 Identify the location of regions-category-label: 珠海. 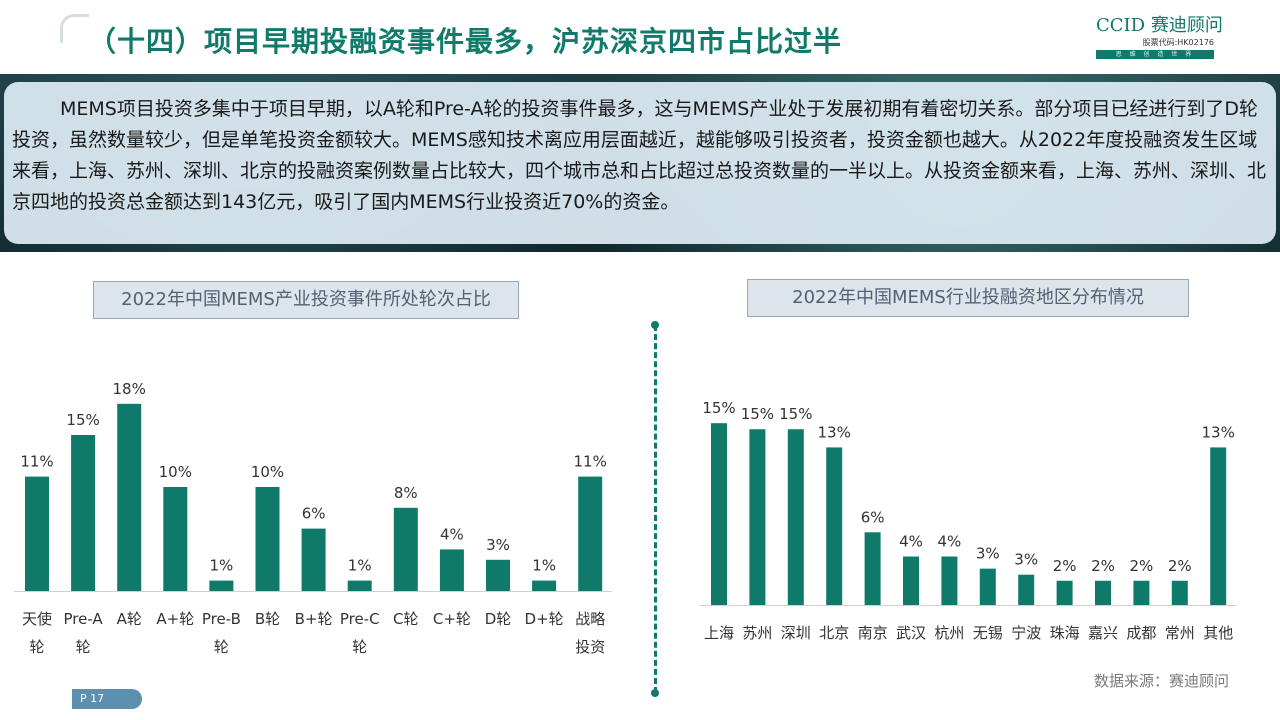
(1065, 633).